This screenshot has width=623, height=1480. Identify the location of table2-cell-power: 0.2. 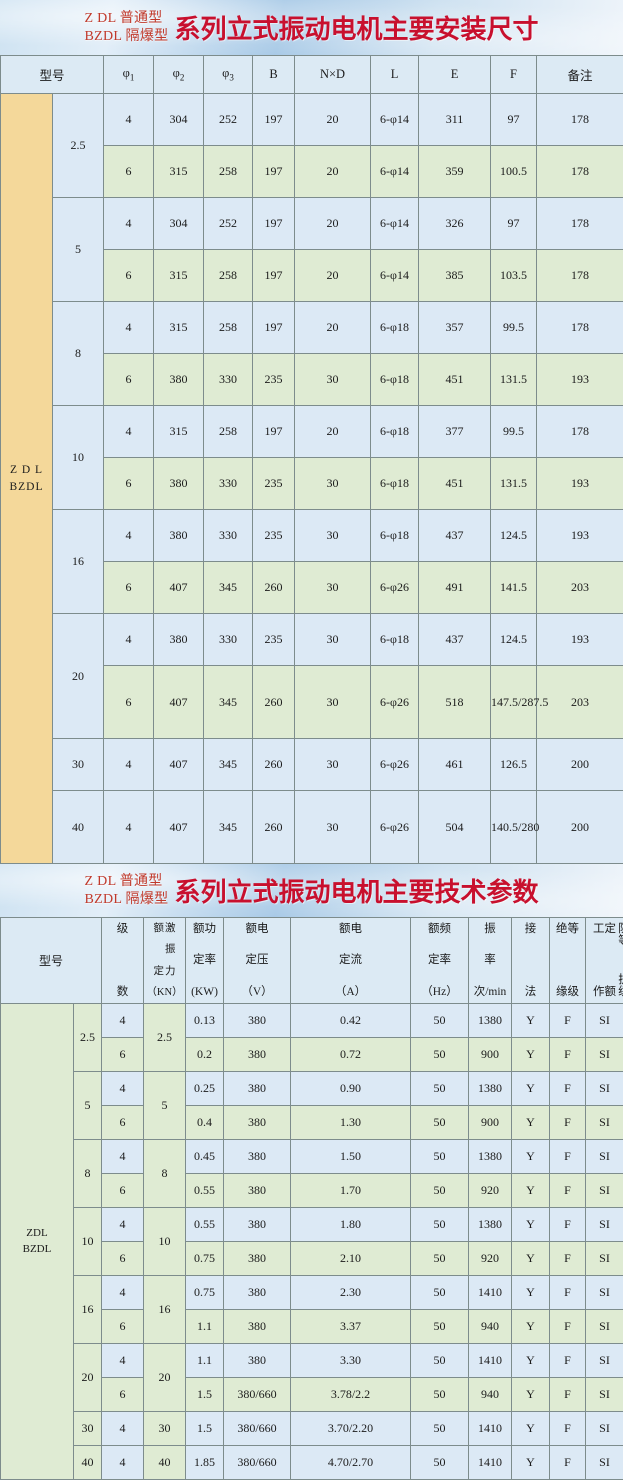
(205, 1055).